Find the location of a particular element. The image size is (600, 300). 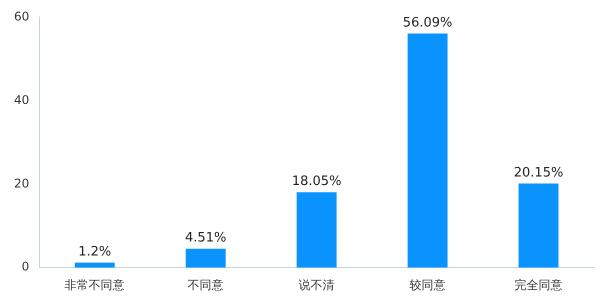

data-label: 4.51% is located at coordinates (205, 238).